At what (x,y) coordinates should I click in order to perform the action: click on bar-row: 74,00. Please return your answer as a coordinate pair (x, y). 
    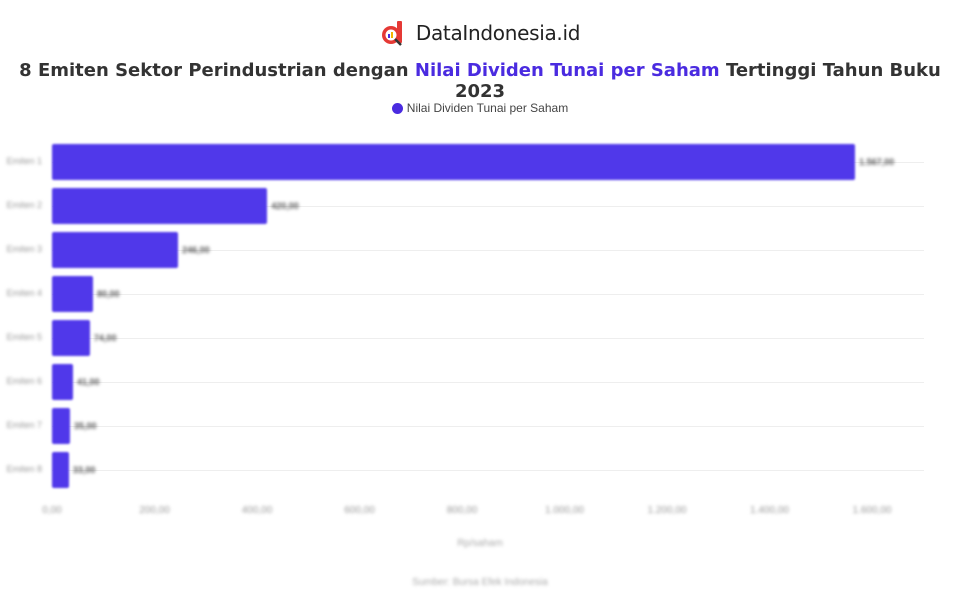
    Looking at the image, I should click on (488, 338).